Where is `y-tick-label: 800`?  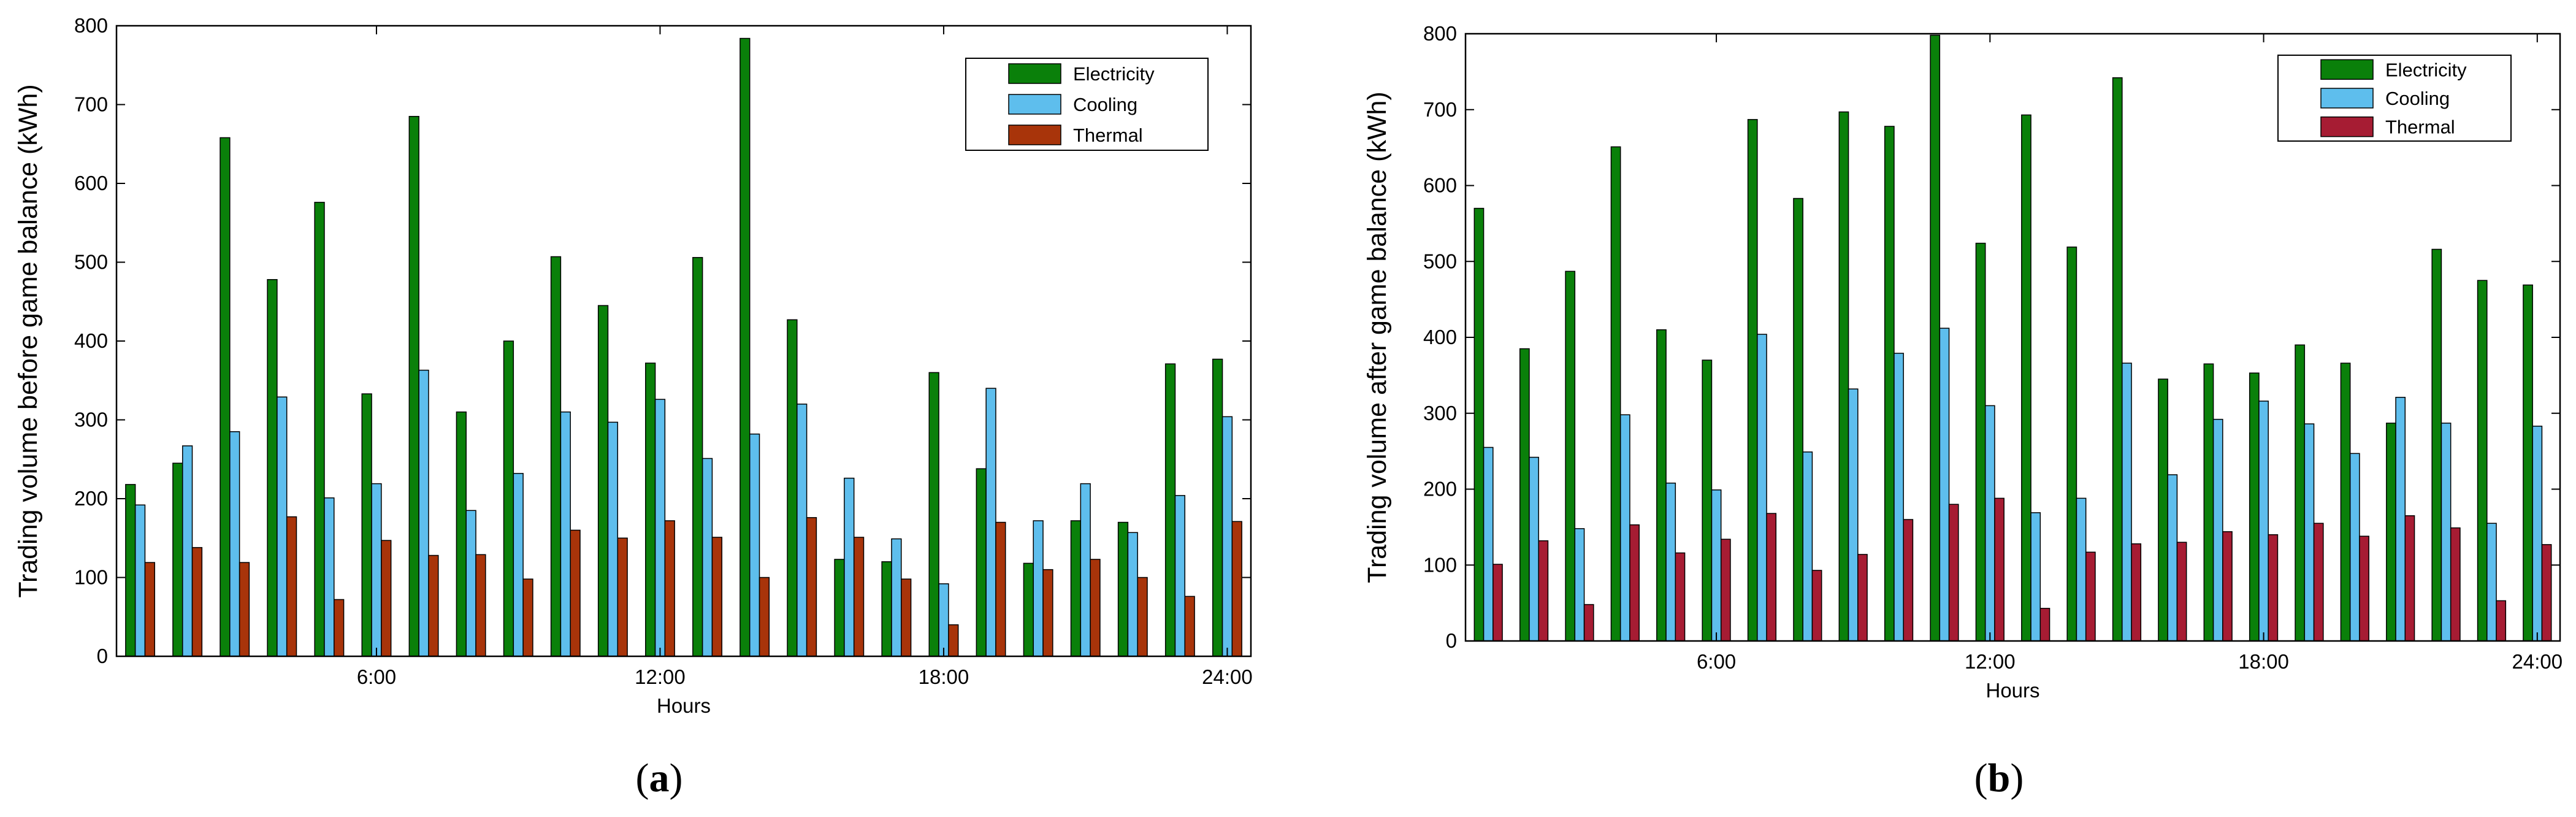 y-tick-label: 800 is located at coordinates (91, 26).